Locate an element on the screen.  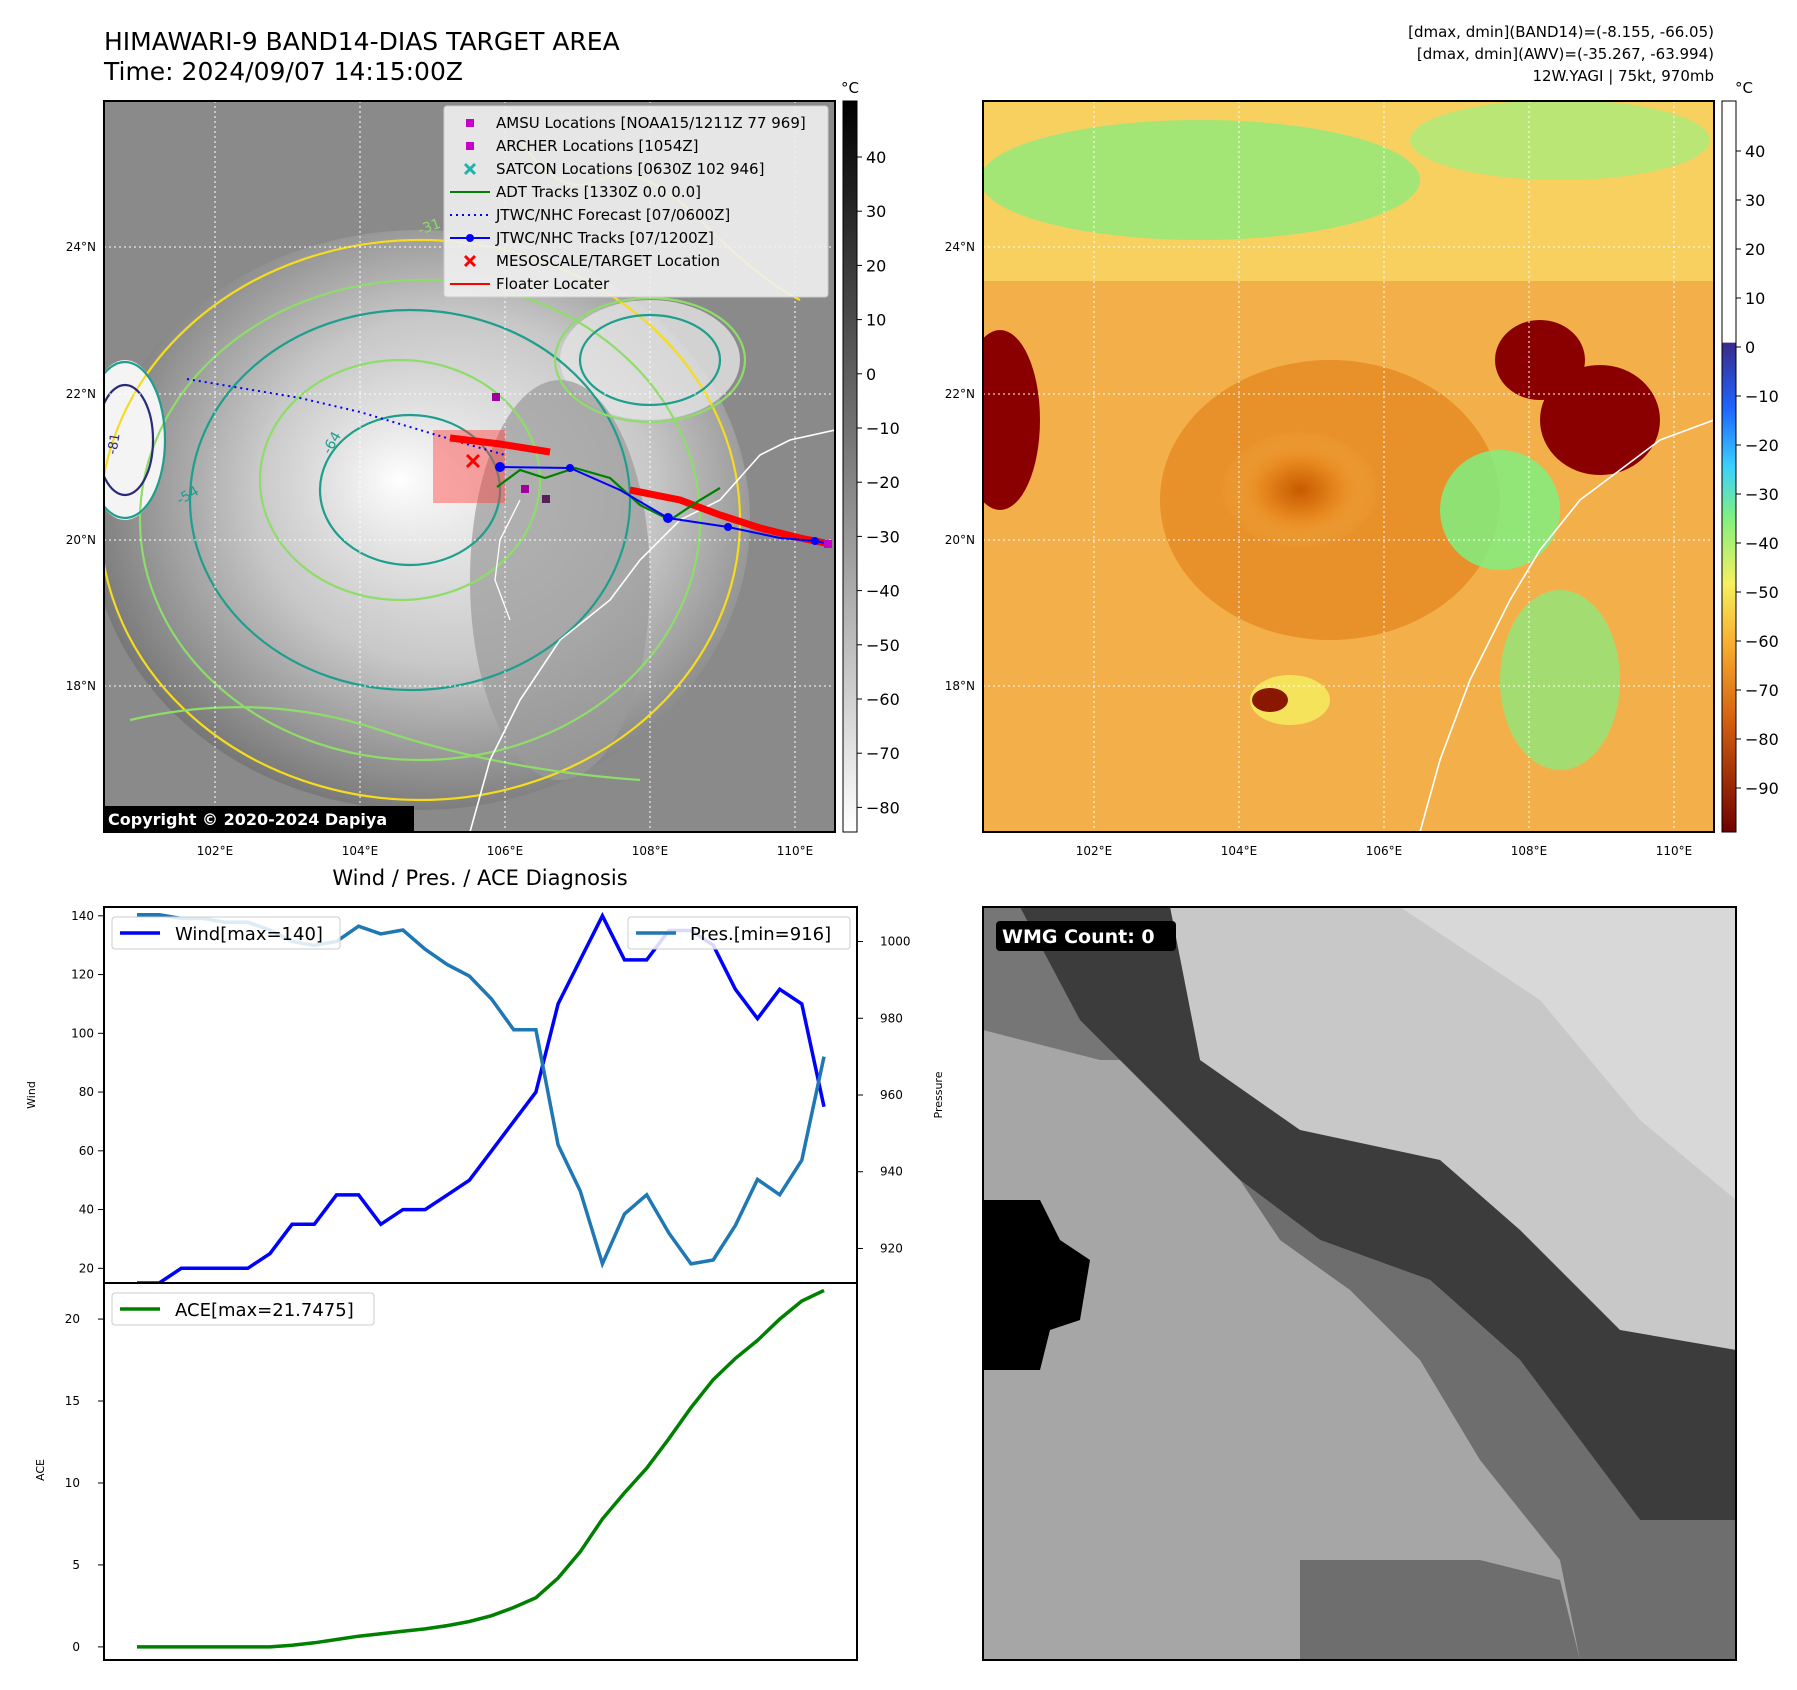
ace-chart: 0 5 10 15 20 ACE ACE[max=21.7475] is located at coordinates (446, 1471).